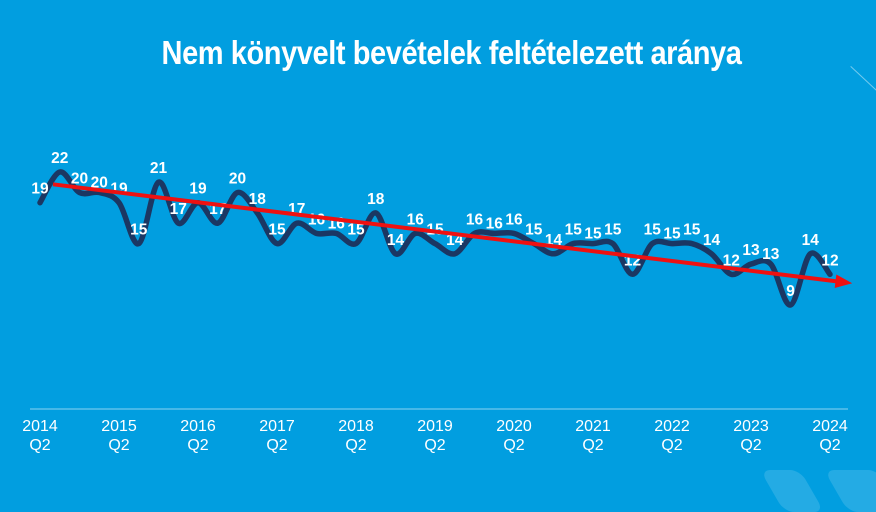 This screenshot has height=512, width=876. What do you see at coordinates (593, 436) in the screenshot?
I see `x-tick-label: 2021 Q2` at bounding box center [593, 436].